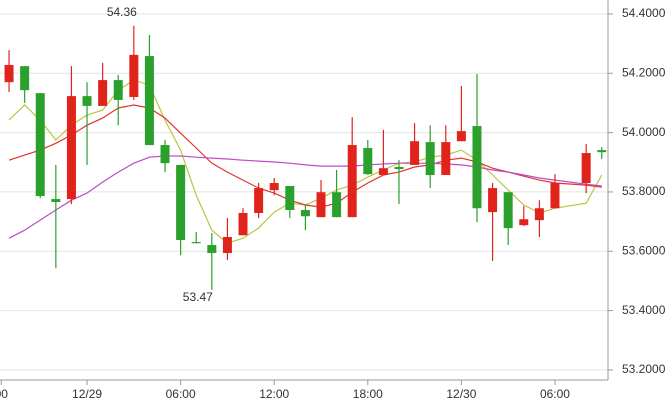  What do you see at coordinates (644, 369) in the screenshot?
I see `y-tick-label: 53.2000` at bounding box center [644, 369].